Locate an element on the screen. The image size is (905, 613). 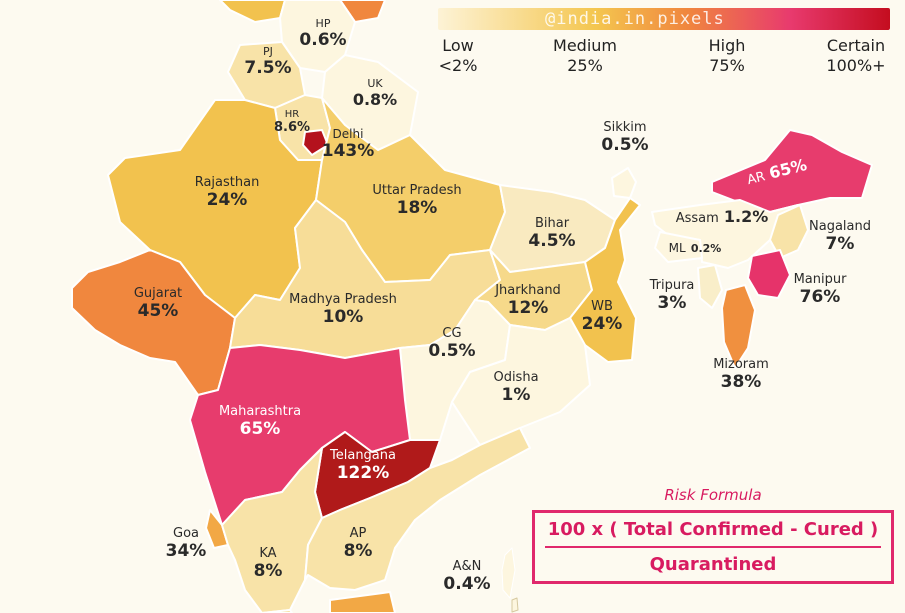
label-manipur-name: Manipur is located at coordinates (820, 279).